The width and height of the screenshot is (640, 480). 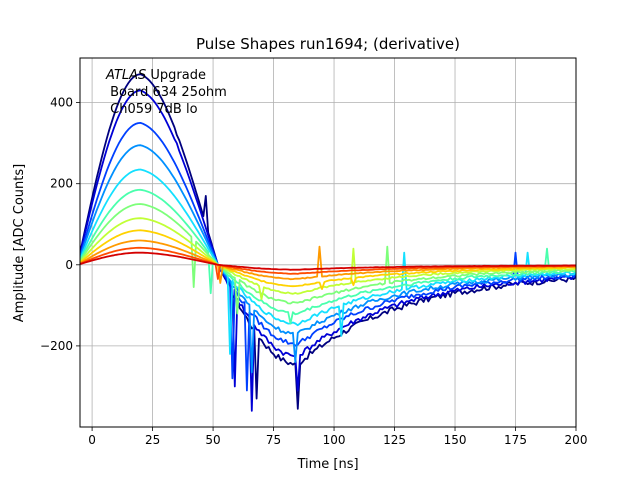 I want to click on x-axis-label: Time [ns], so click(x=327, y=464).